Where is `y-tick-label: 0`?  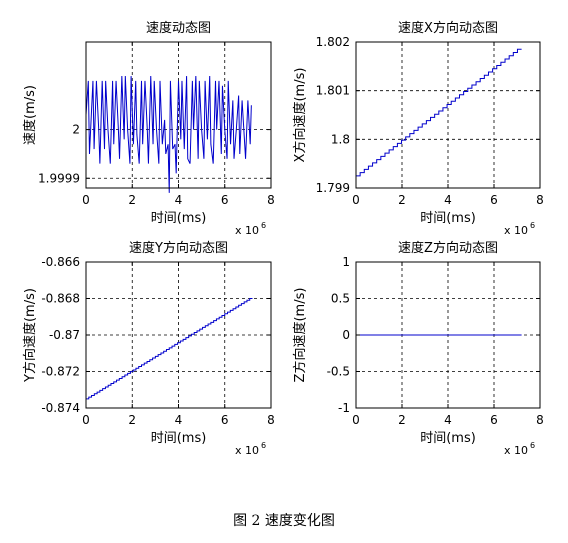
y-tick-label: 0 is located at coordinates (346, 335).